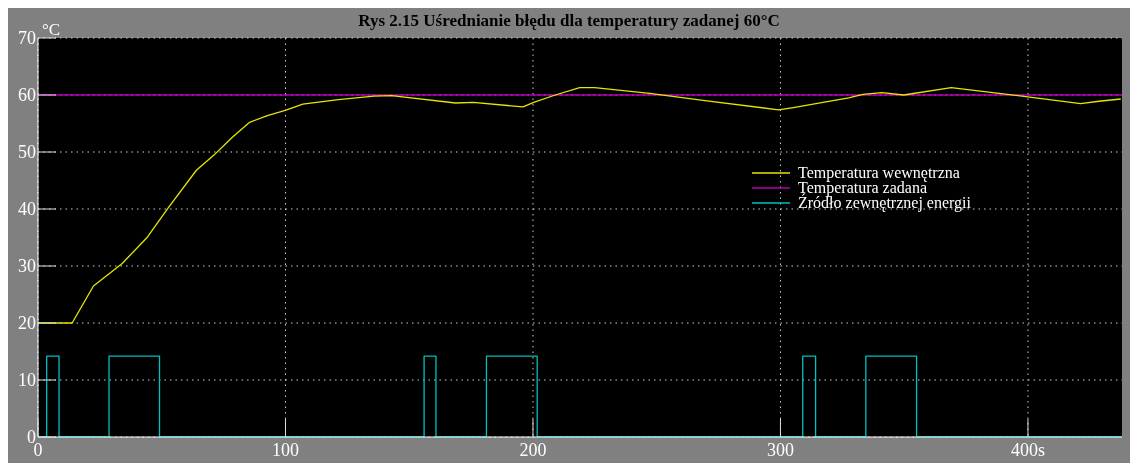 This screenshot has height=471, width=1138. What do you see at coordinates (533, 450) in the screenshot?
I see `x-tick-label: 200` at bounding box center [533, 450].